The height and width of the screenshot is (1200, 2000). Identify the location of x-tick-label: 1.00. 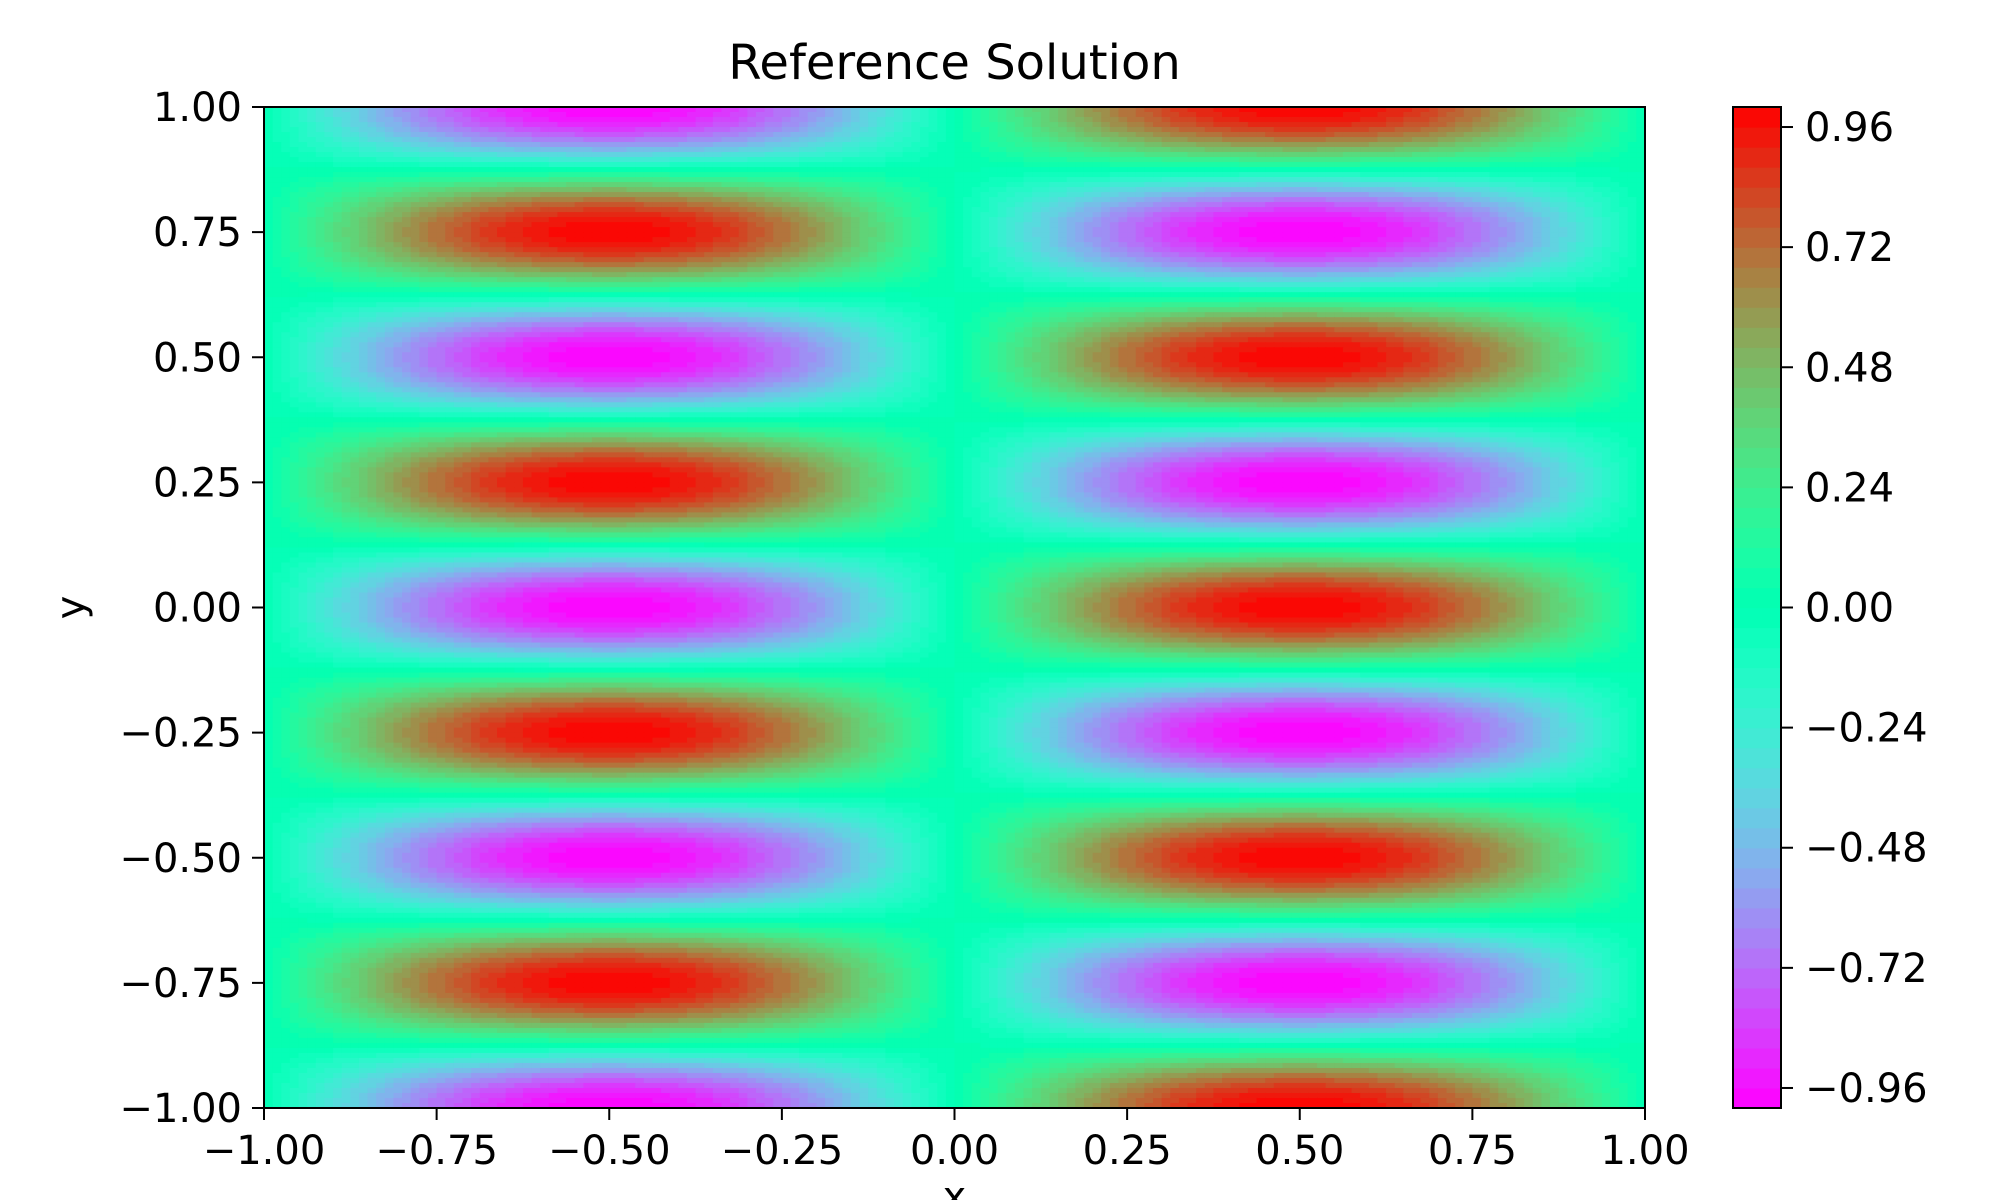
(1644, 1151).